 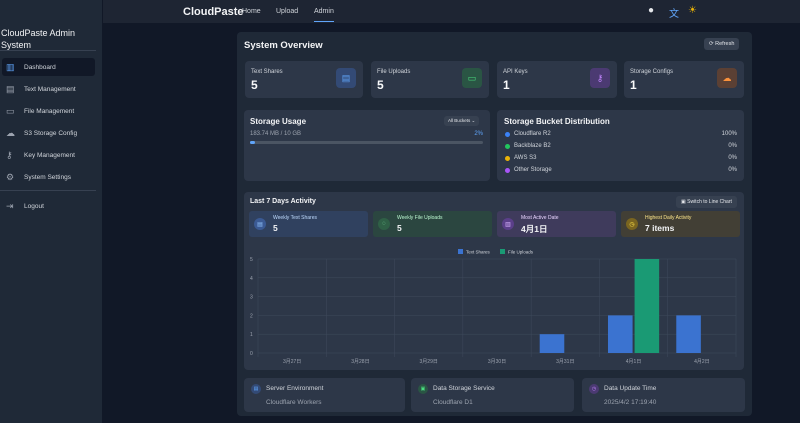 I want to click on y-tick-label: 1, so click(x=251, y=335).